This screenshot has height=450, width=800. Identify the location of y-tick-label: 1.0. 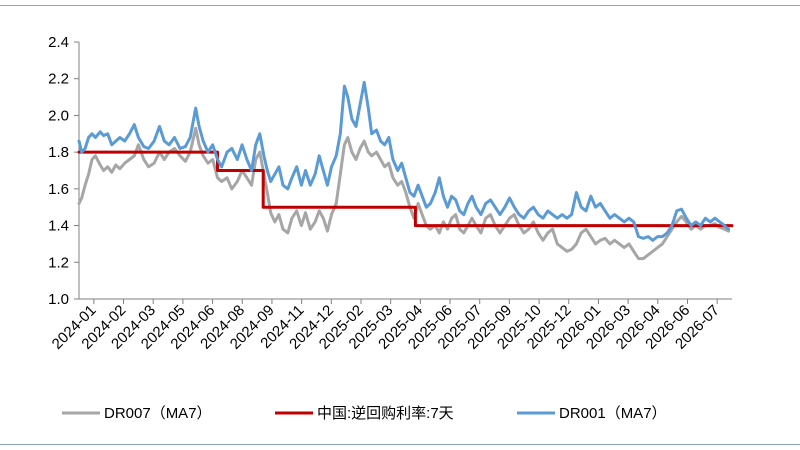
(58, 299).